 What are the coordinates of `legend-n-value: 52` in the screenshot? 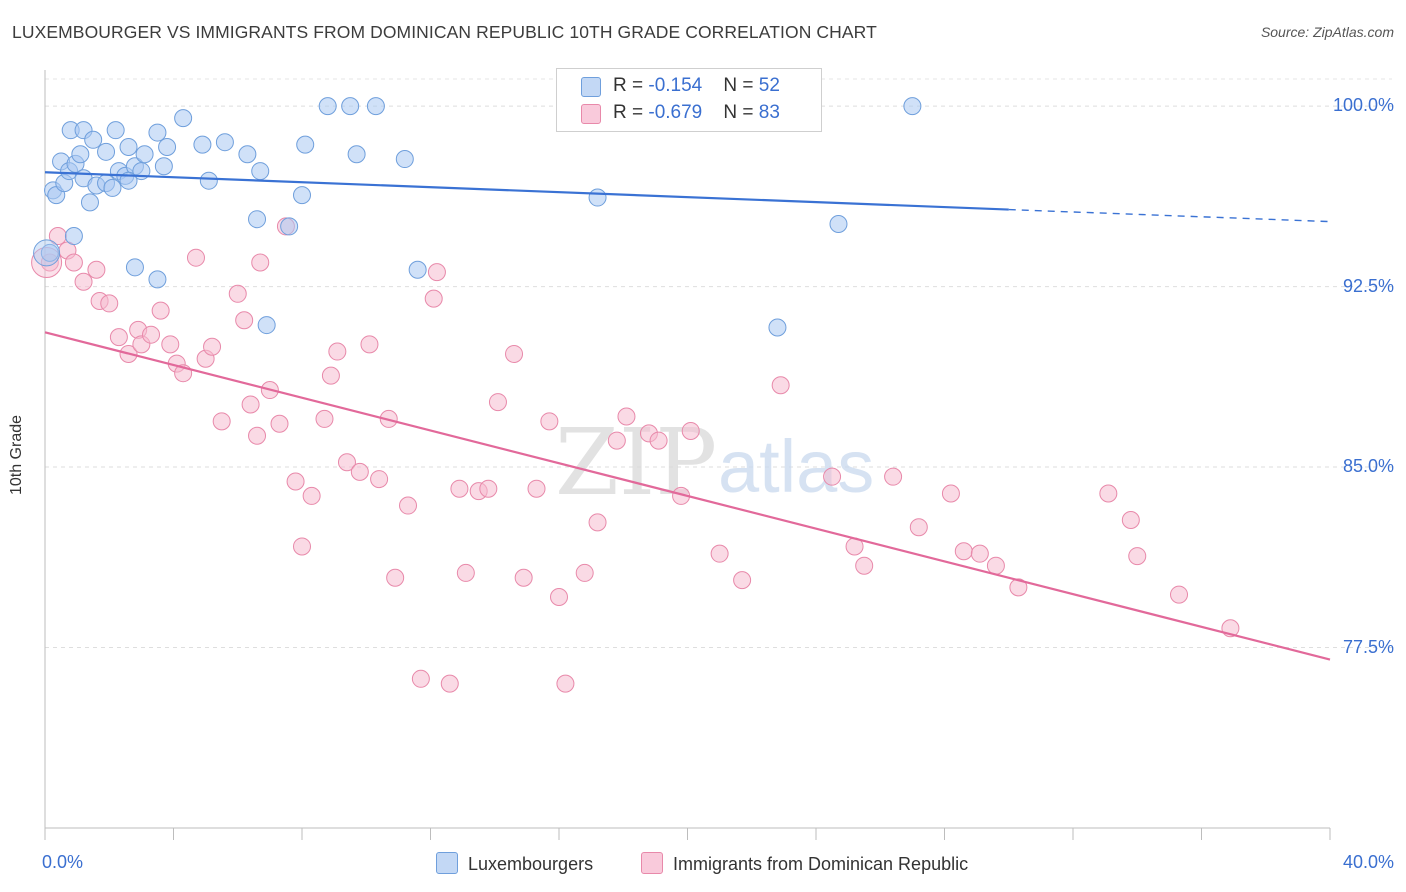 It's located at (769, 85).